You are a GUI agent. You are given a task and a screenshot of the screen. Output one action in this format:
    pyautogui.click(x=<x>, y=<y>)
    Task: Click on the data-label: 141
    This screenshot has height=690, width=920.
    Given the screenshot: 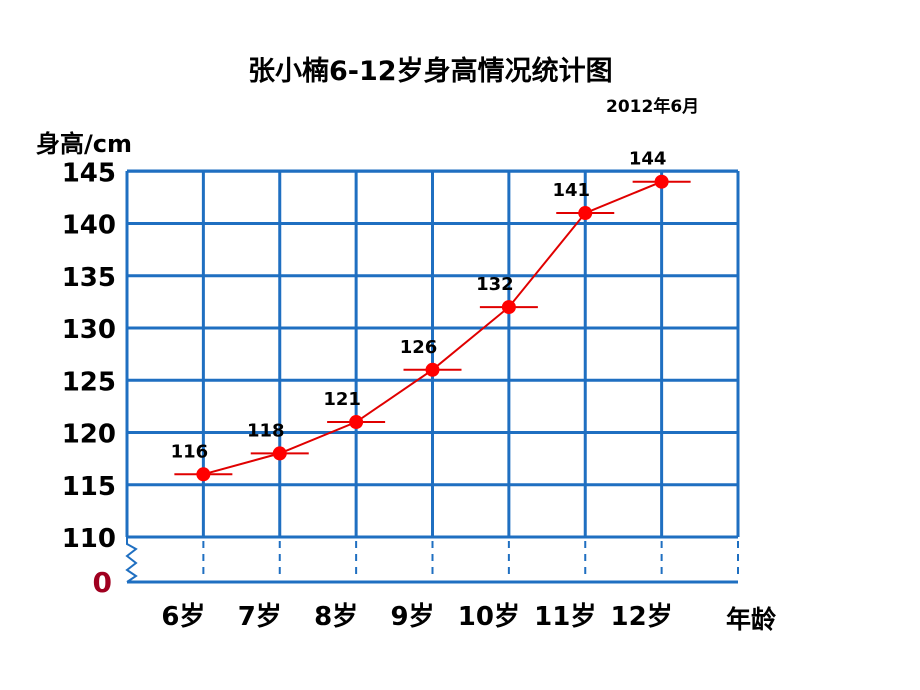 What is the action you would take?
    pyautogui.click(x=571, y=190)
    